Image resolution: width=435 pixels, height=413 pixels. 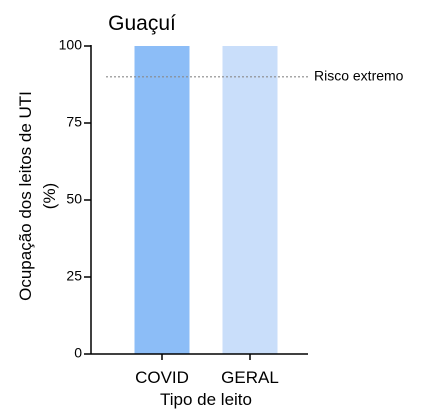 I want to click on y-ticks-group: 0 25 50 75 100, so click(x=75, y=199).